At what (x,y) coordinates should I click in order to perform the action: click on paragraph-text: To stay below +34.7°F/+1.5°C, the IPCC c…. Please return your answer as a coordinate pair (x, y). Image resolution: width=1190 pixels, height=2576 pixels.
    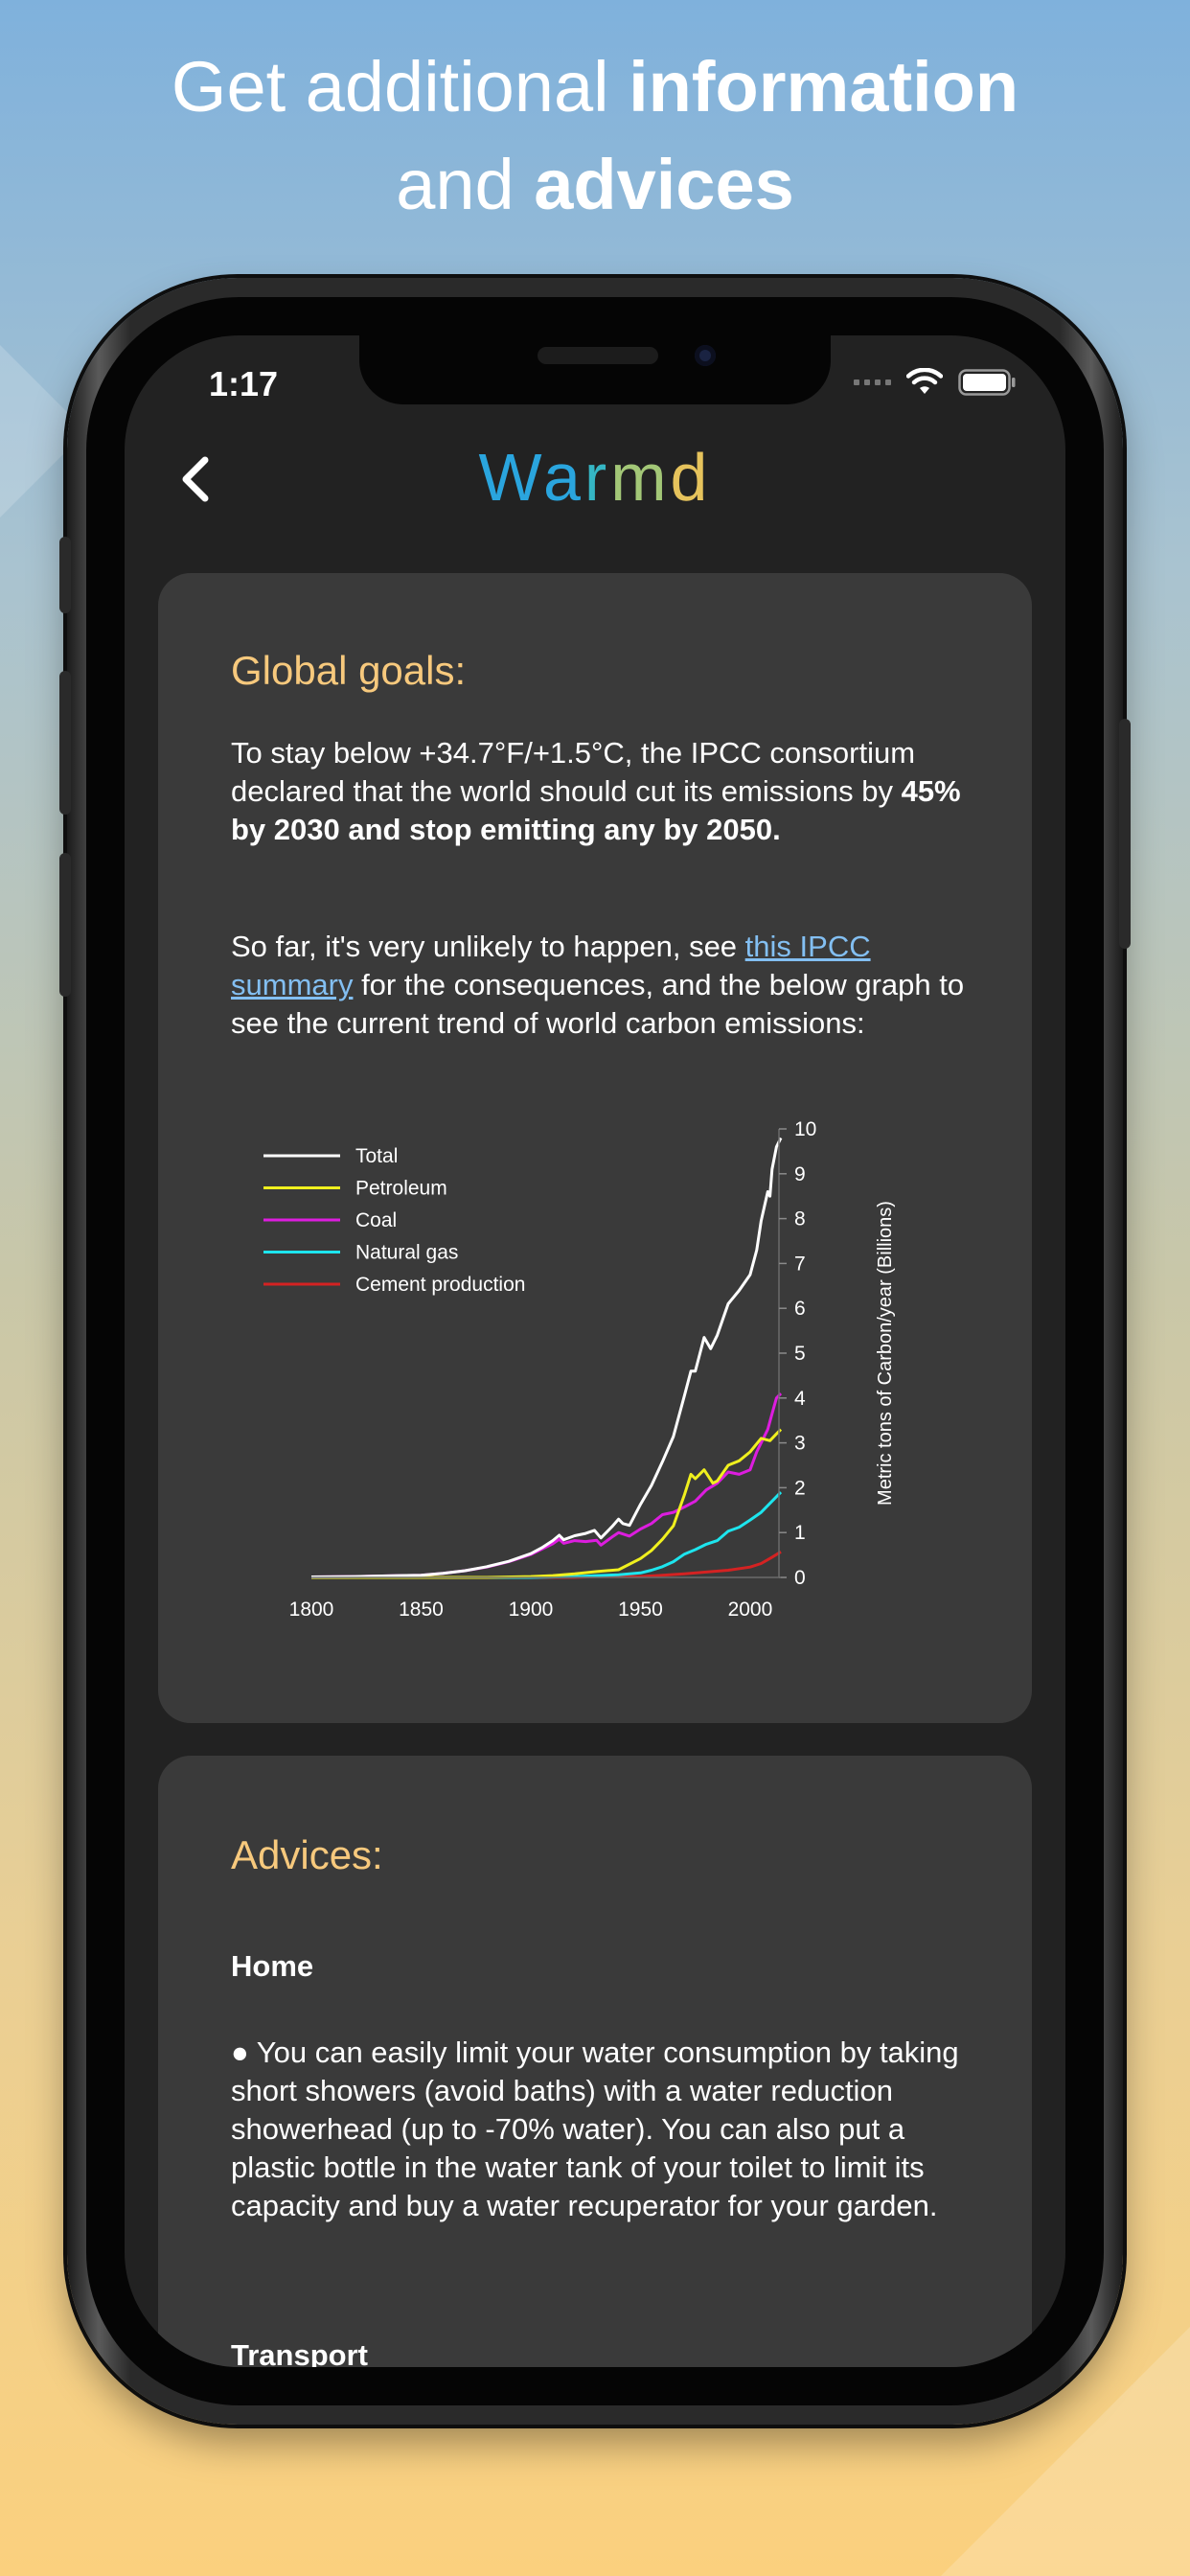
    Looking at the image, I should click on (574, 772).